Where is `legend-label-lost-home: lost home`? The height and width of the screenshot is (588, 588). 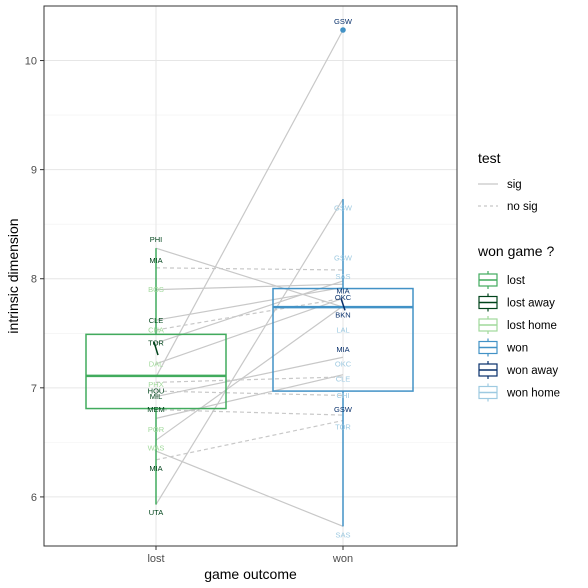 legend-label-lost-home: lost home is located at coordinates (532, 326).